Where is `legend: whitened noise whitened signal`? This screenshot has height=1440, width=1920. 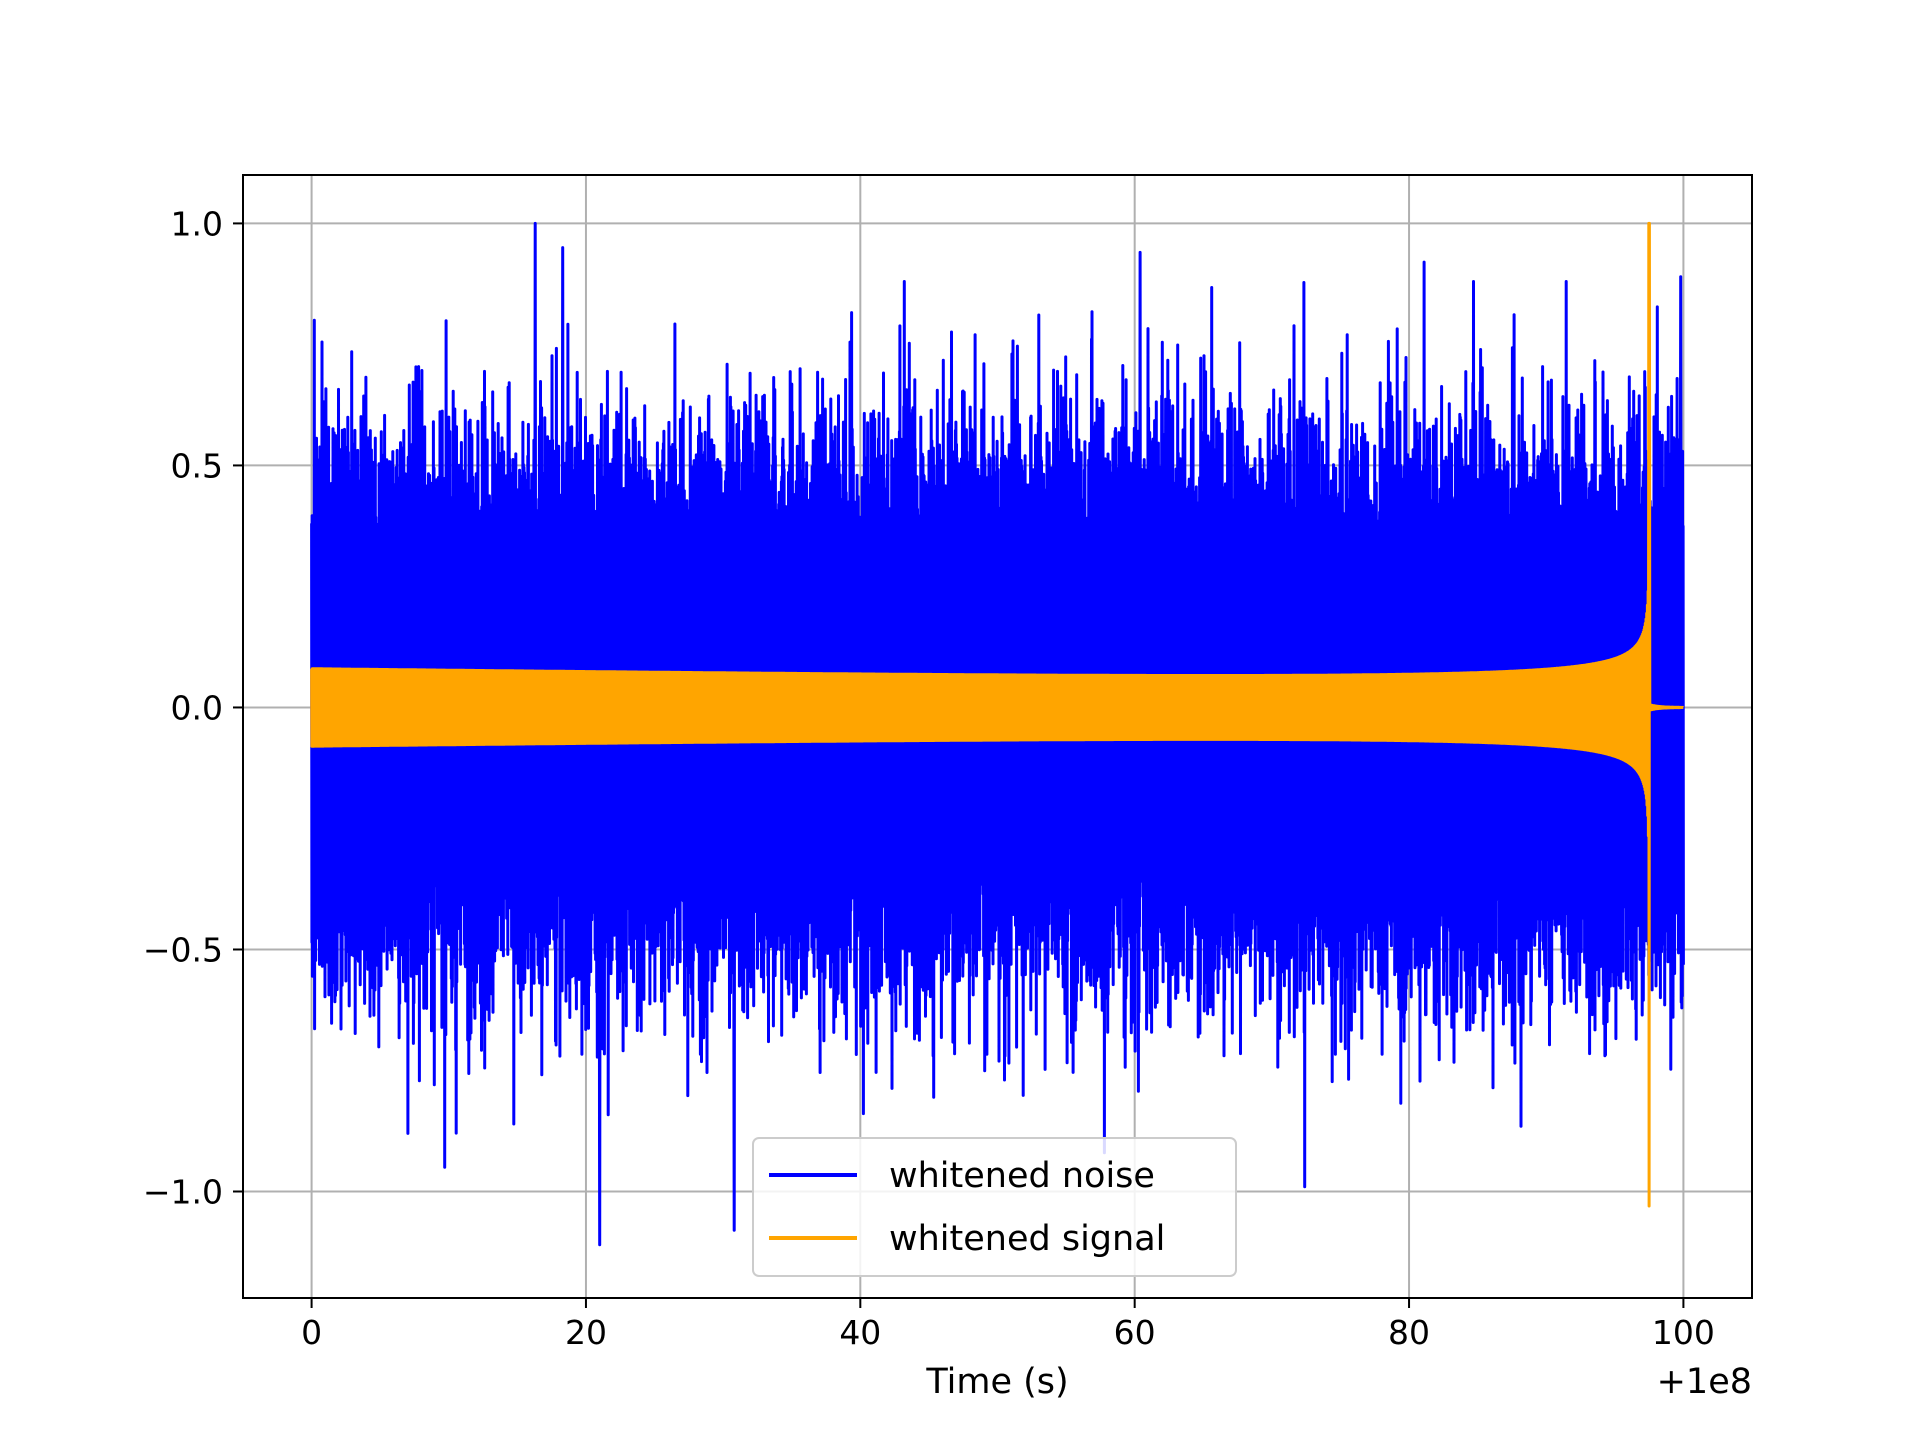
legend: whitened noise whitened signal is located at coordinates (994, 1207).